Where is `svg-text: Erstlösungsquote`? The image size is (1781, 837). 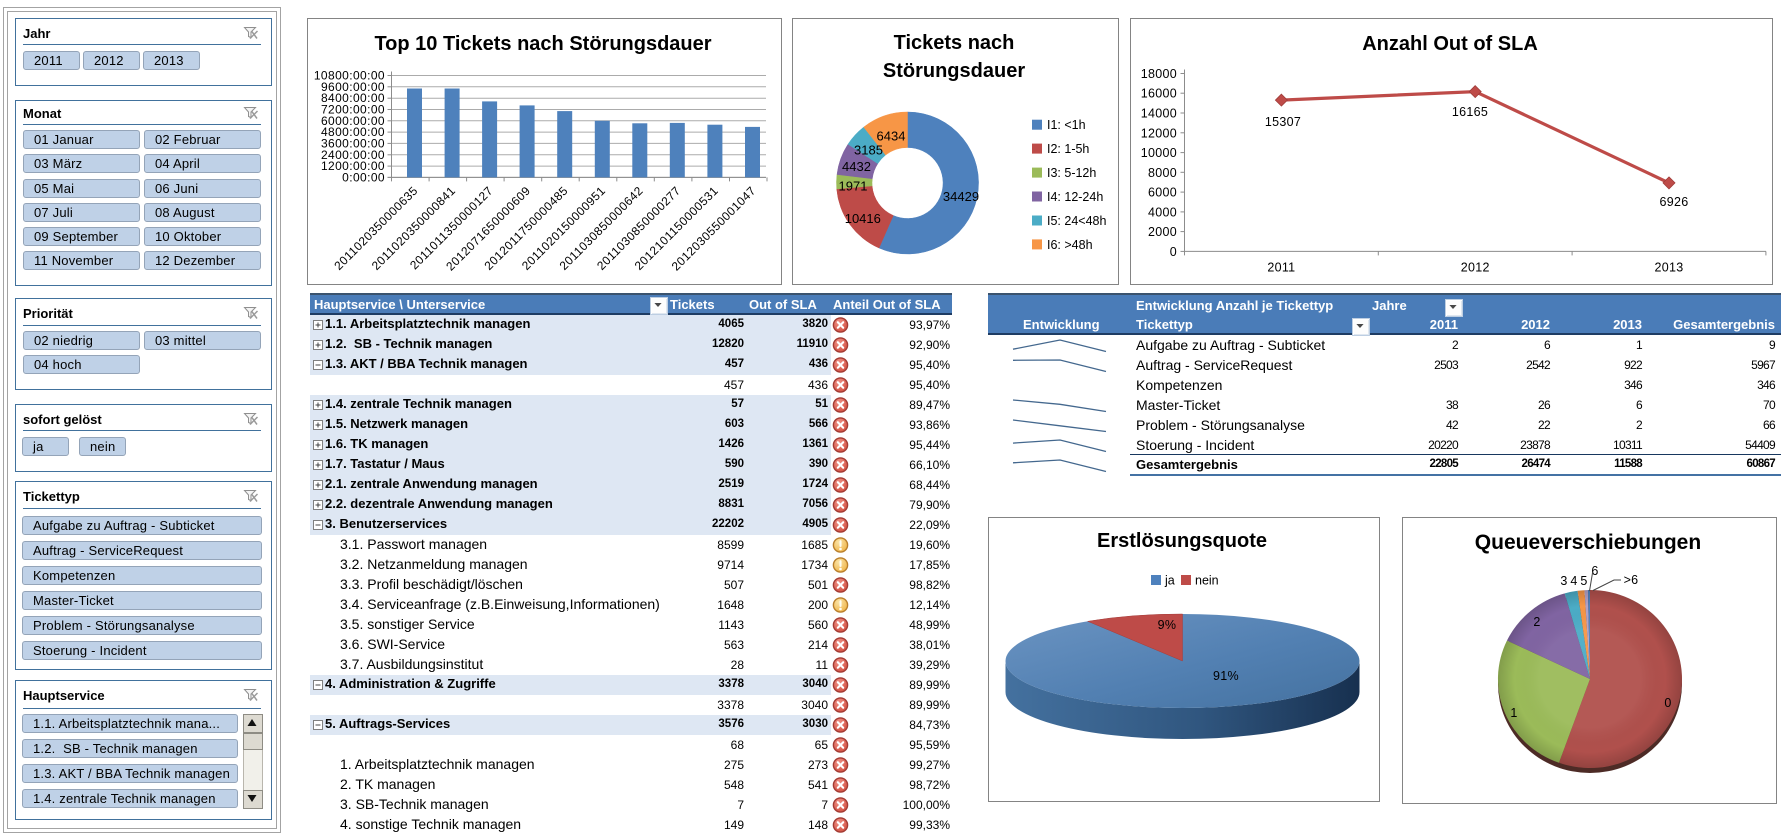
svg-text: Erstlösungsquote is located at coordinates (1182, 541).